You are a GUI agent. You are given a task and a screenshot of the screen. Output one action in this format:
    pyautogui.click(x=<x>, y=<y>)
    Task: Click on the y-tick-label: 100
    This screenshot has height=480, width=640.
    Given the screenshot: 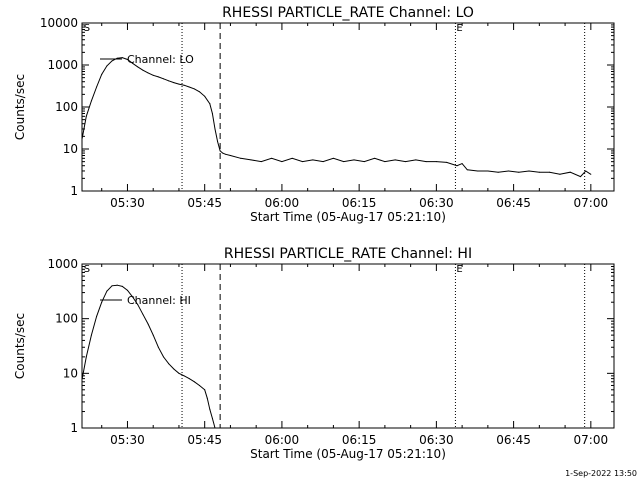 What is the action you would take?
    pyautogui.click(x=66, y=319)
    